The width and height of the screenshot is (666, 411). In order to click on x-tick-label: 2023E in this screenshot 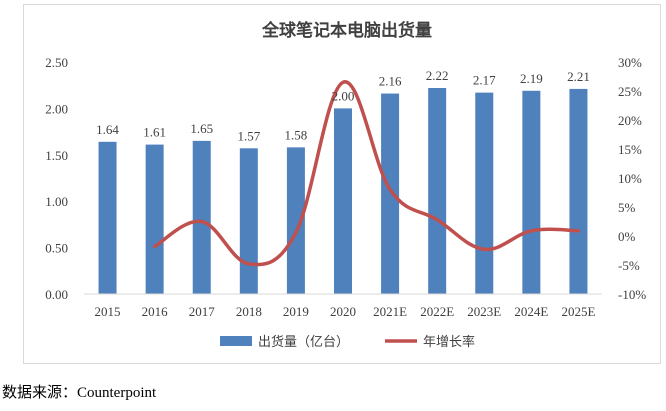, I will do `click(484, 311)`.